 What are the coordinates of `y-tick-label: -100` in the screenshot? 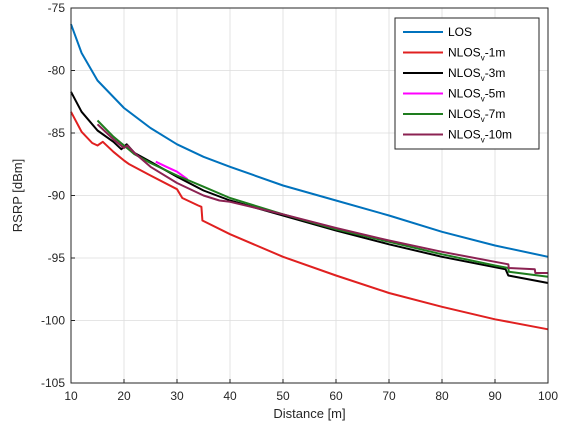 It's located at (53, 321).